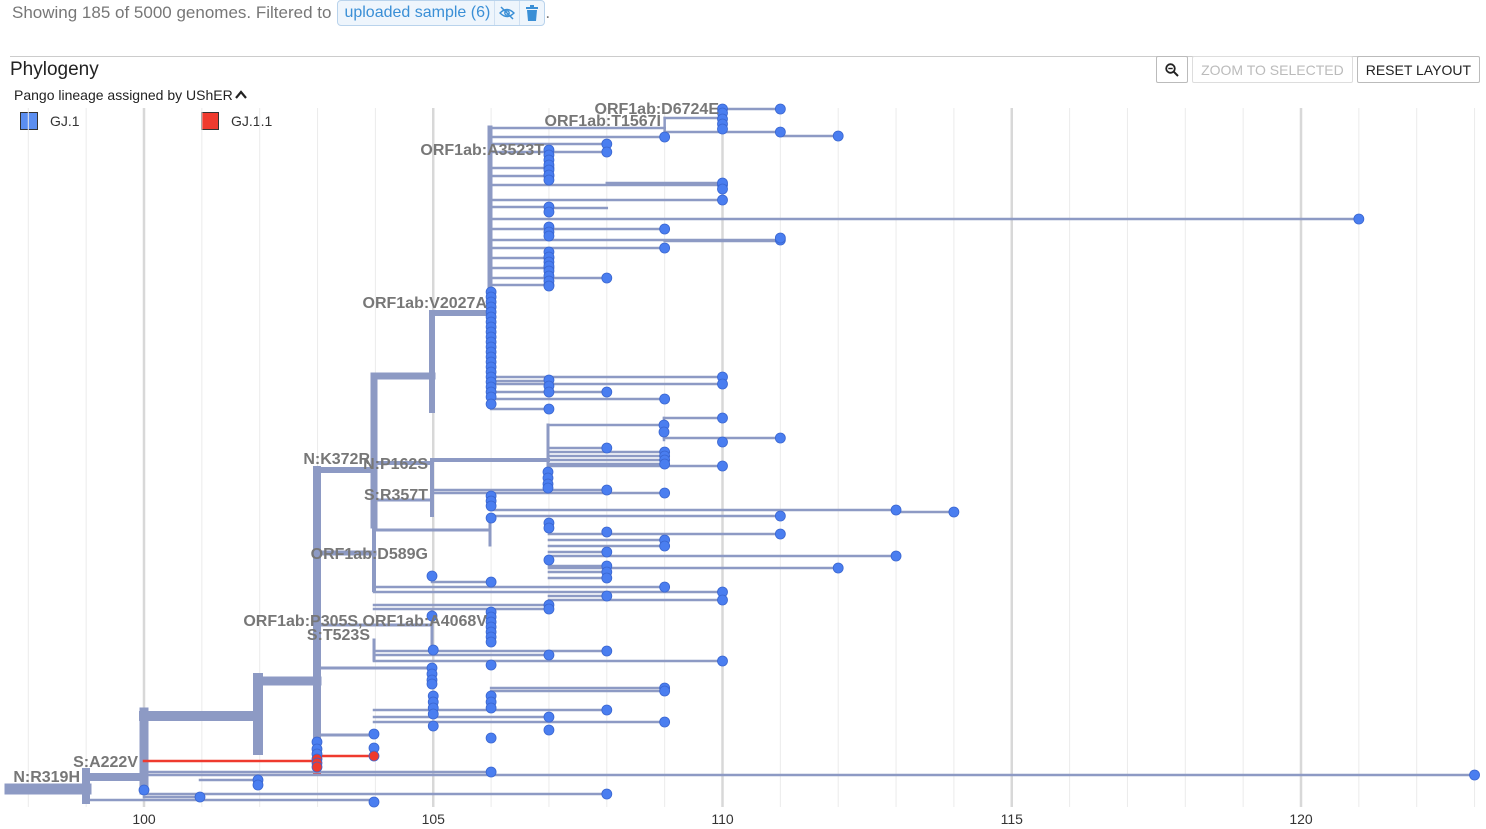 The image size is (1486, 829). What do you see at coordinates (336, 459) in the screenshot?
I see `mutation-label: N:K372R` at bounding box center [336, 459].